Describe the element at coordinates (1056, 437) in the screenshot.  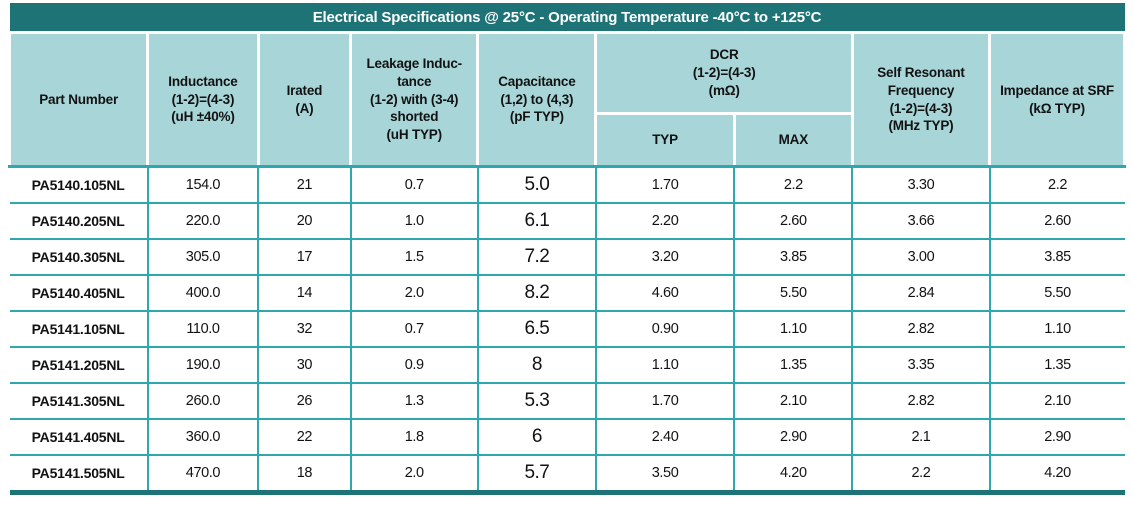
I see `cell-impedance: 2.90` at that location.